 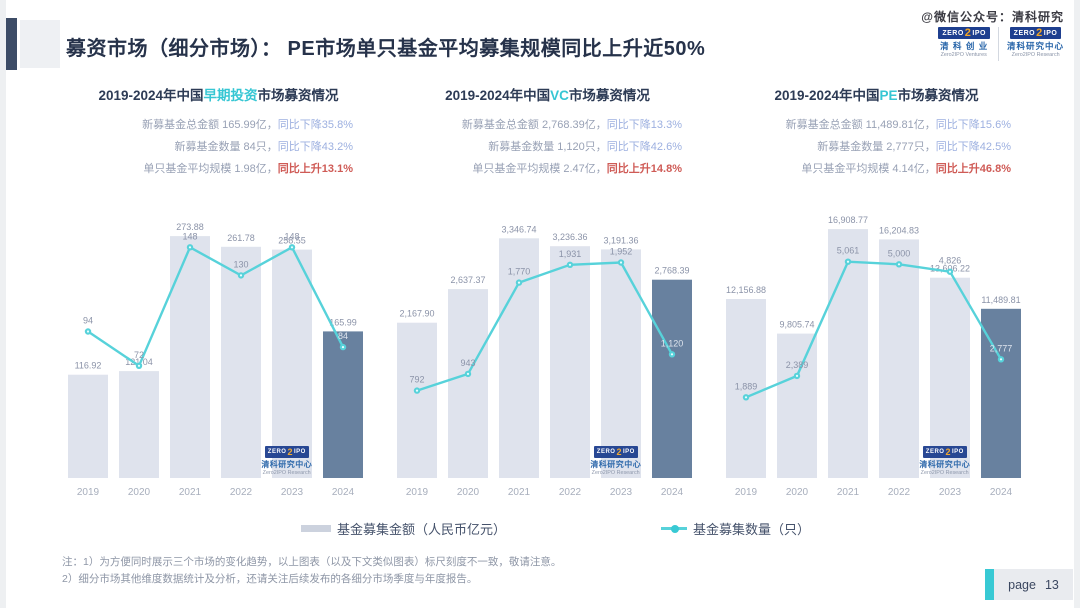 I want to click on svg-text: 1,952, so click(x=620, y=252).